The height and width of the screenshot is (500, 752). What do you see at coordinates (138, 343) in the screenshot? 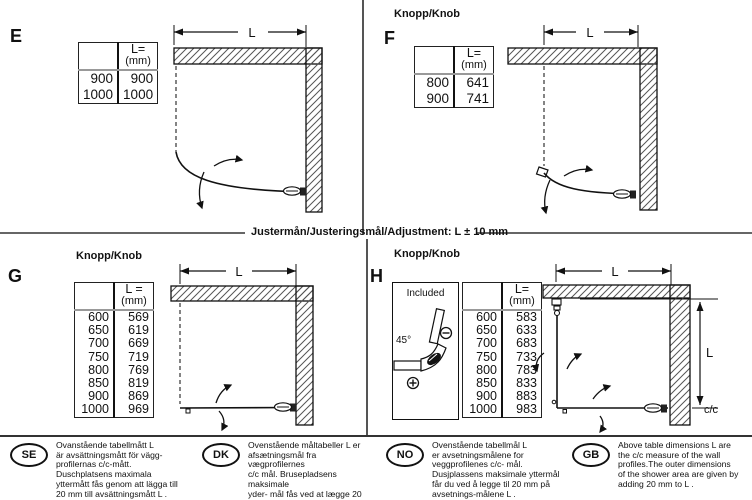
I see `table-cell: 669` at bounding box center [138, 343].